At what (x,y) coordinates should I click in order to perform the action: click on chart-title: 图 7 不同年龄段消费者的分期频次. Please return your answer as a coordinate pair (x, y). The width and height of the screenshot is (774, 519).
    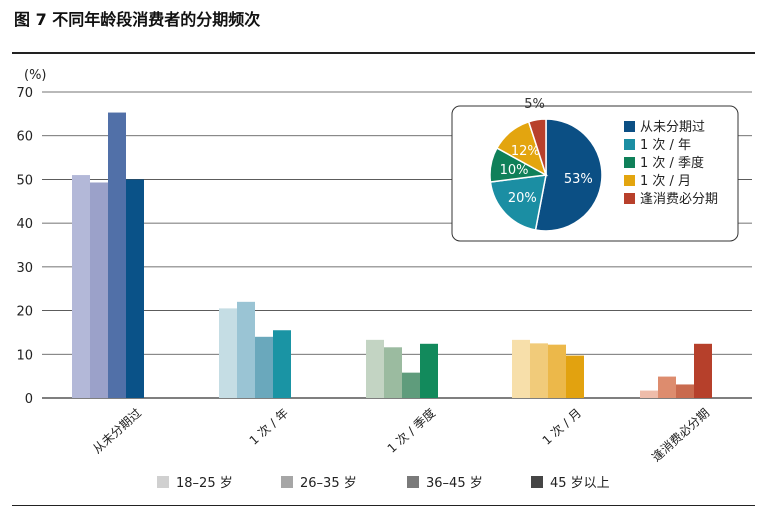
    Looking at the image, I should click on (137, 19).